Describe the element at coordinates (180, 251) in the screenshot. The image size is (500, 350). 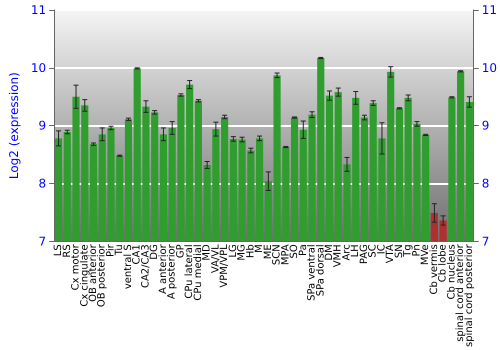
I see `x-tick-label: GP` at that location.